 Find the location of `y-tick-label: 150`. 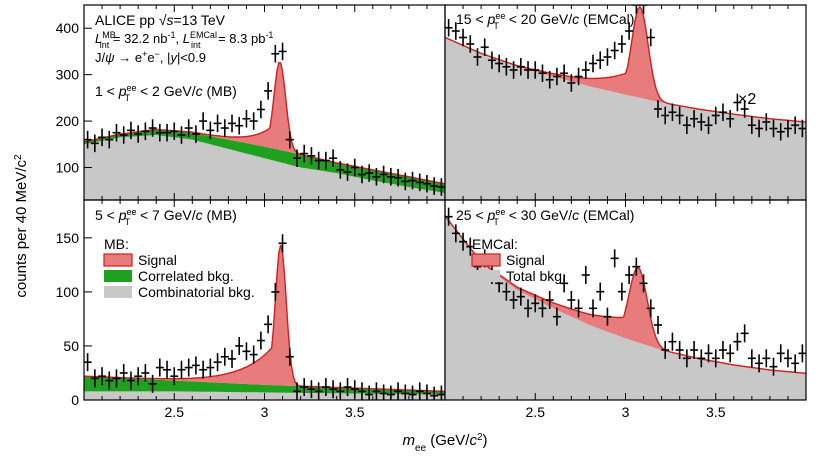

y-tick-label: 150 is located at coordinates (68, 238).